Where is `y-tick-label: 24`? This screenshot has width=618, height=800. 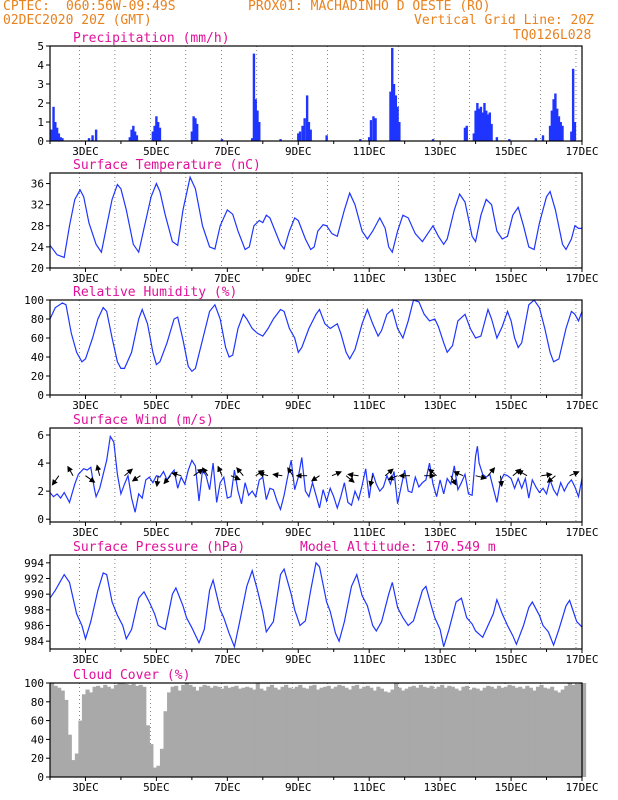
y-tick-label: 24 is located at coordinates (38, 247).